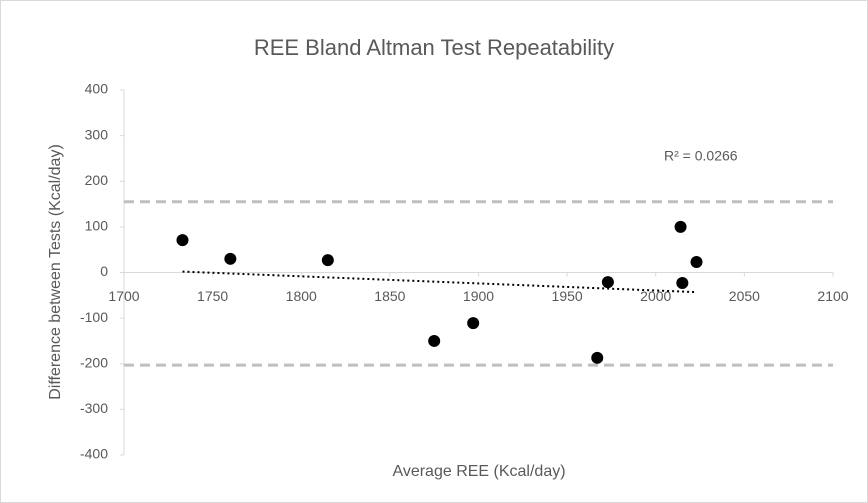  What do you see at coordinates (97, 89) in the screenshot?
I see `y-tick-label: 400` at bounding box center [97, 89].